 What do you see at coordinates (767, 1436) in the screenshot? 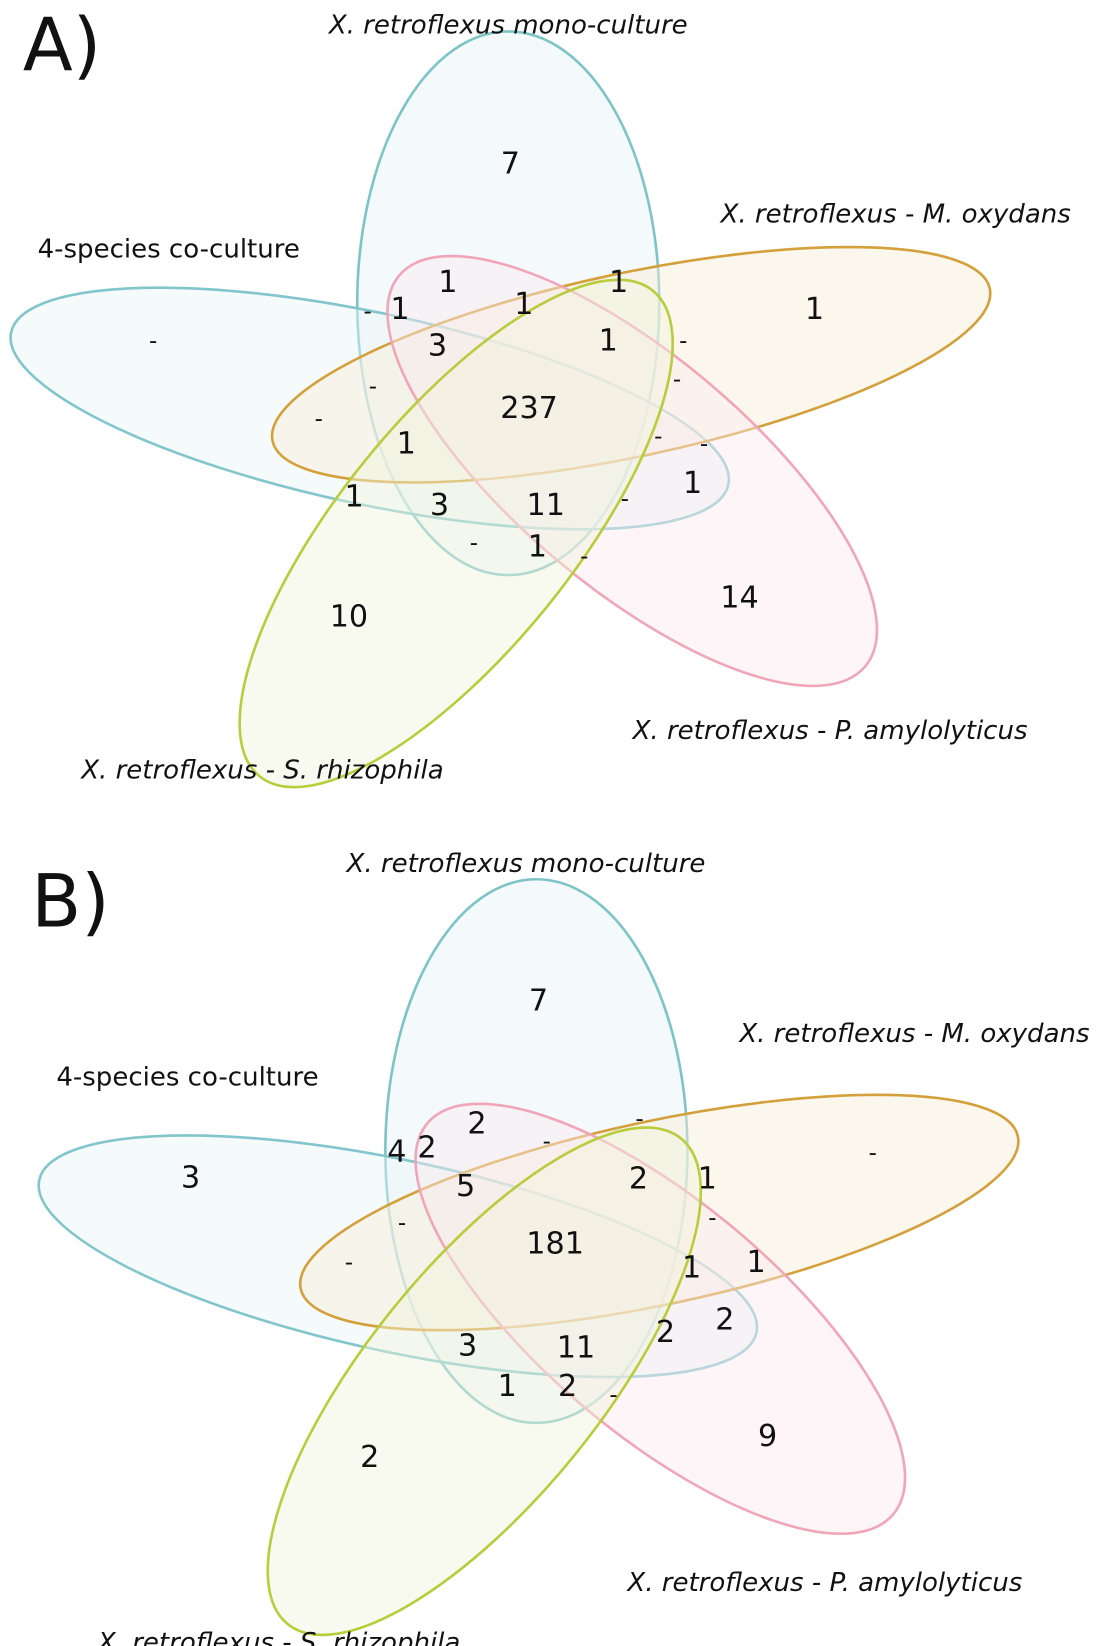
I see `region-count: 9` at bounding box center [767, 1436].